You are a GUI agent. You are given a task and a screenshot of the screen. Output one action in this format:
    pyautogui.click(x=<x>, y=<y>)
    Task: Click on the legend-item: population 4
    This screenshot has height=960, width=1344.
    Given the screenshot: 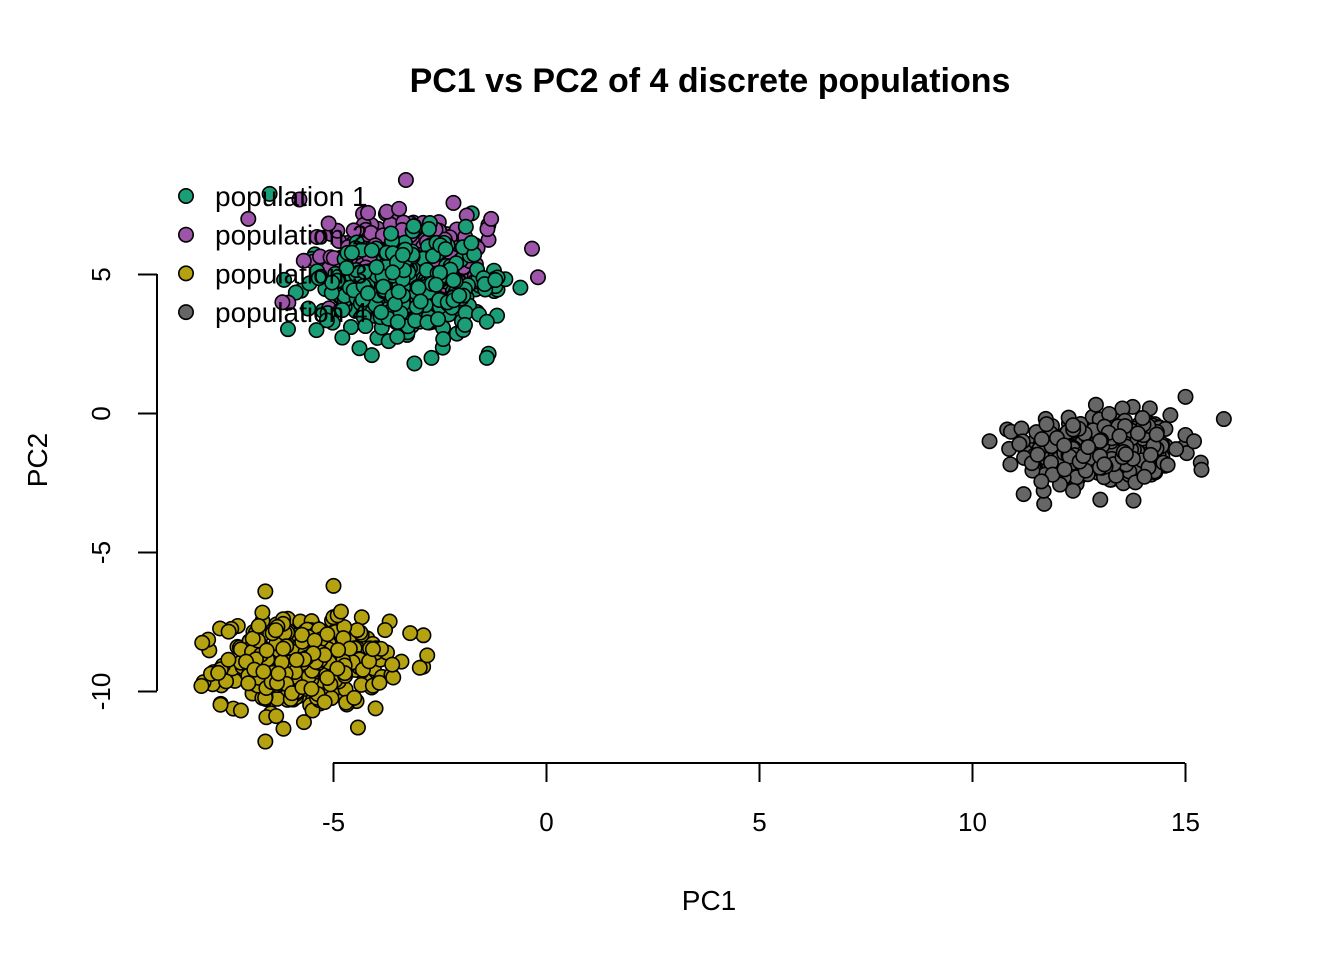 What is the action you would take?
    pyautogui.click(x=273, y=312)
    